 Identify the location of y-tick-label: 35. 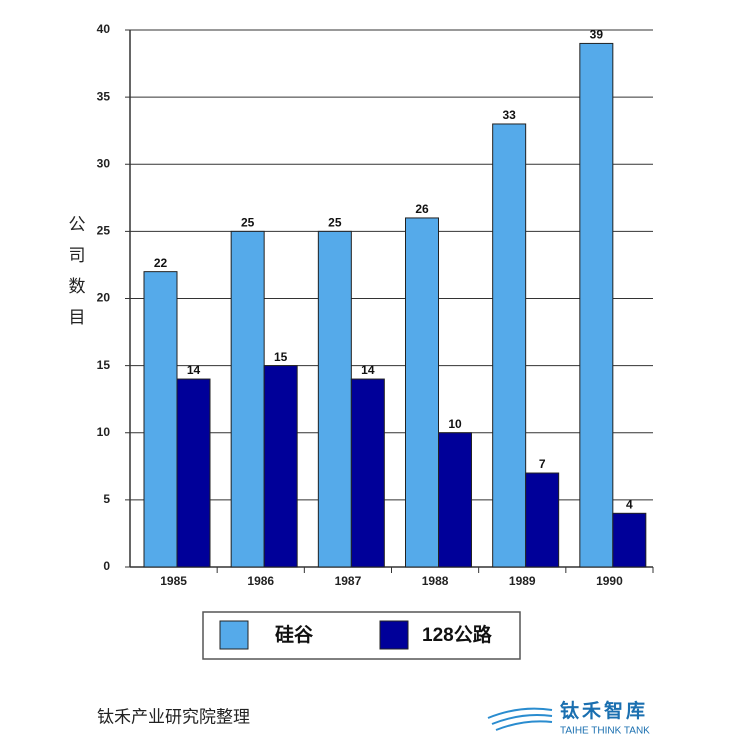
(104, 96).